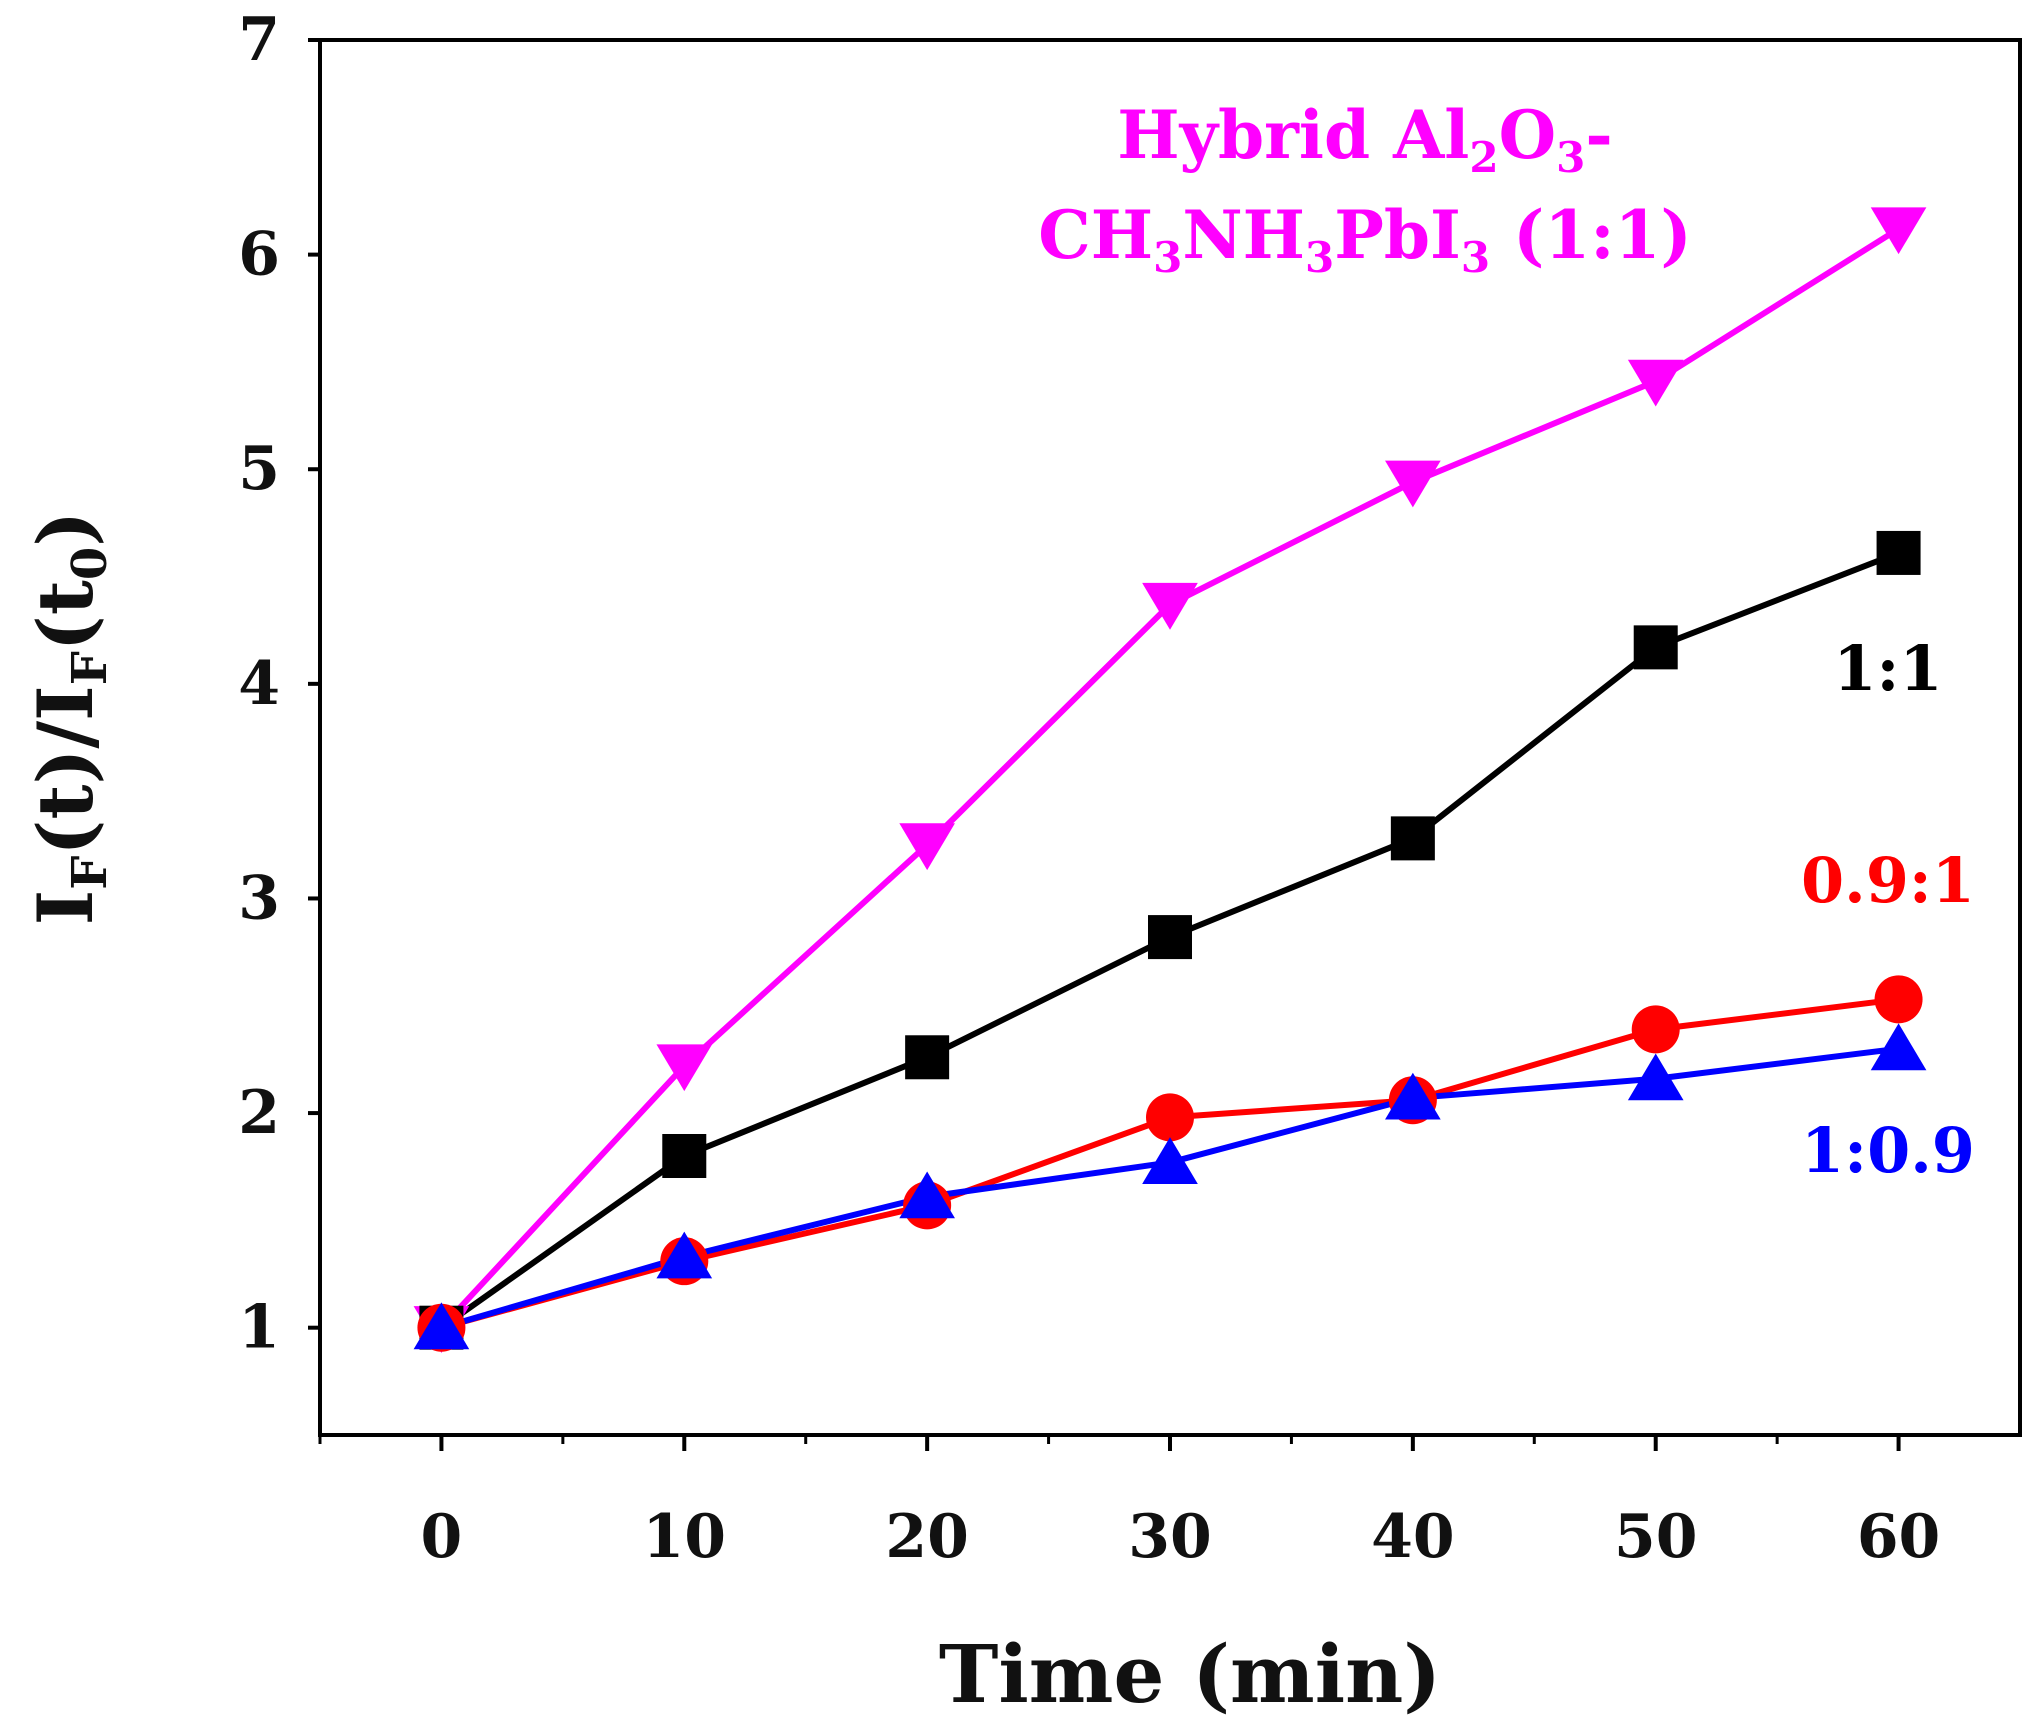 The image size is (2030, 1725). What do you see at coordinates (1656, 1537) in the screenshot?
I see `x-tick-label: 50` at bounding box center [1656, 1537].